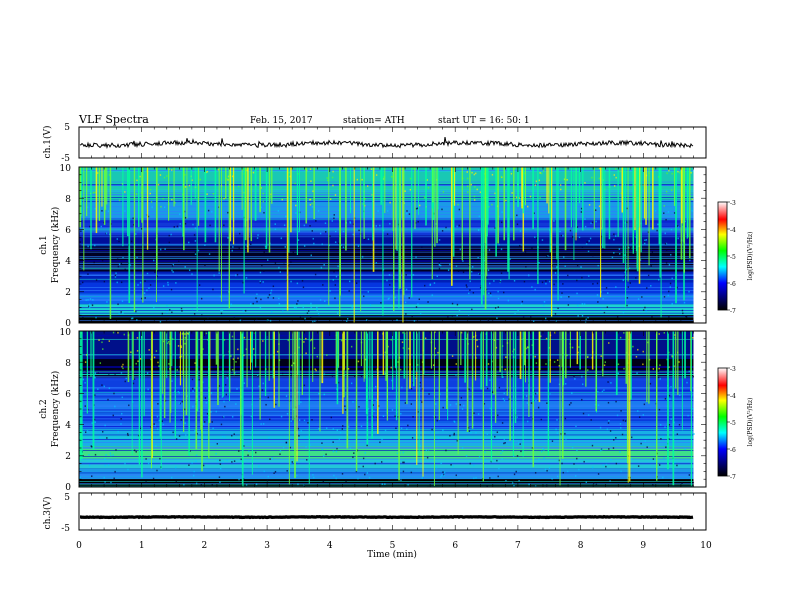 This screenshot has width=792, height=612. I want to click on ch1-ytick-10: 10, so click(66, 169).